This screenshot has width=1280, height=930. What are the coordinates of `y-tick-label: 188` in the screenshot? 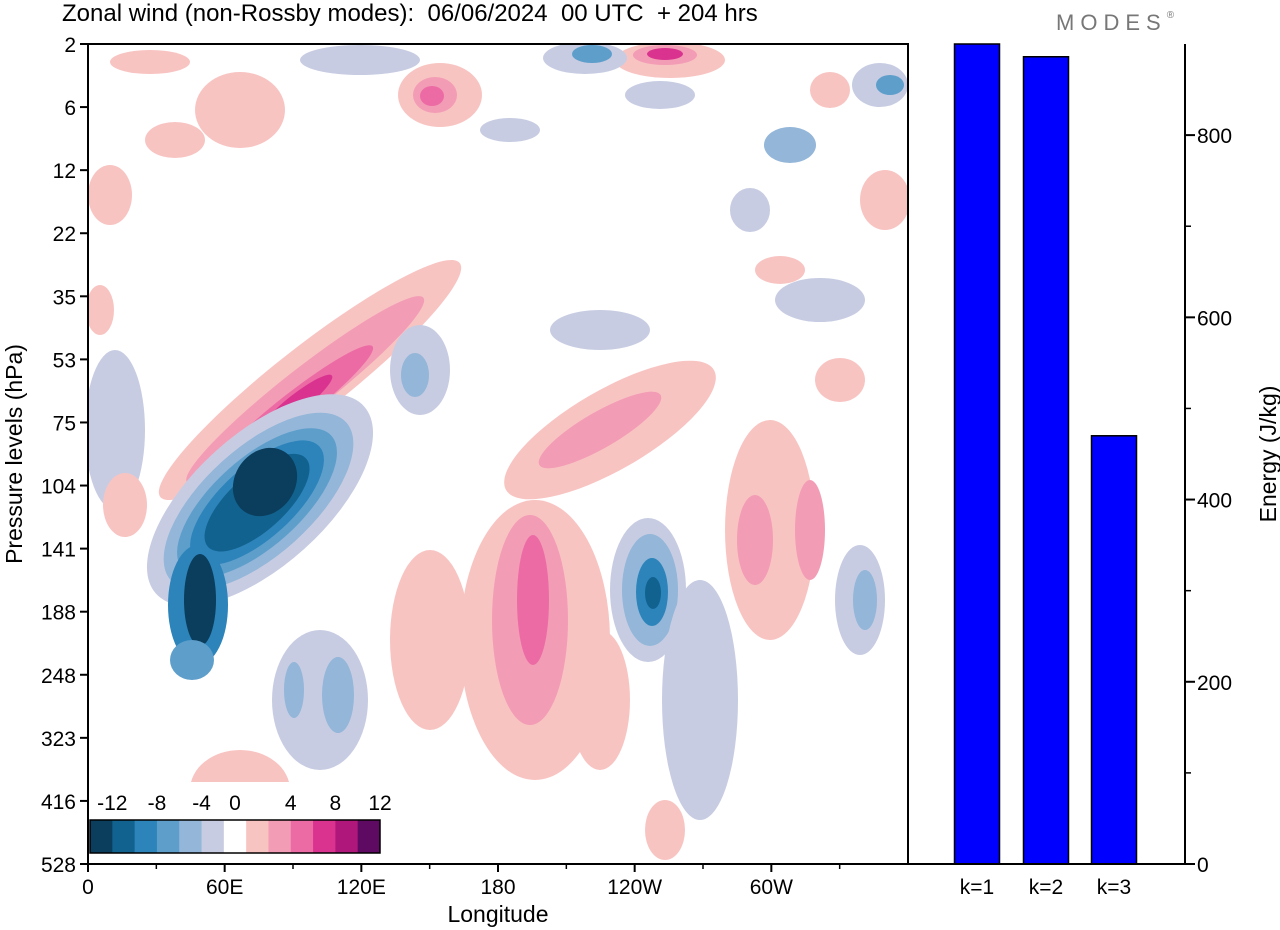 It's located at (58, 613).